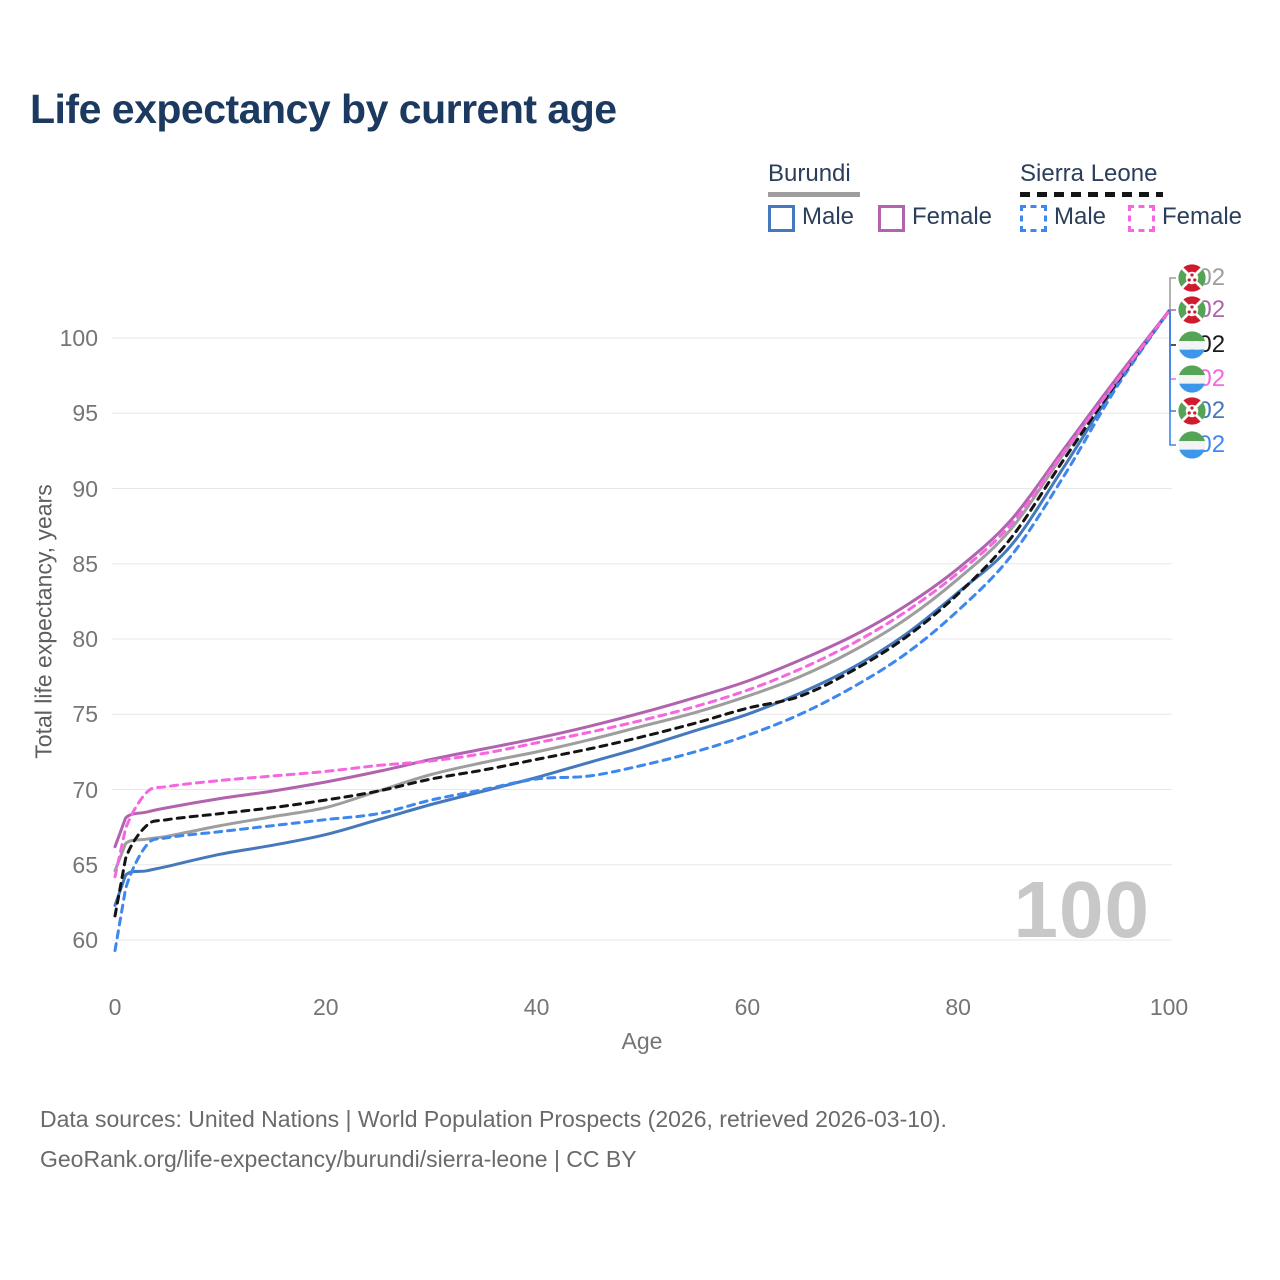  Describe the element at coordinates (85, 563) in the screenshot. I see `y-tick-label-85: 85` at that location.